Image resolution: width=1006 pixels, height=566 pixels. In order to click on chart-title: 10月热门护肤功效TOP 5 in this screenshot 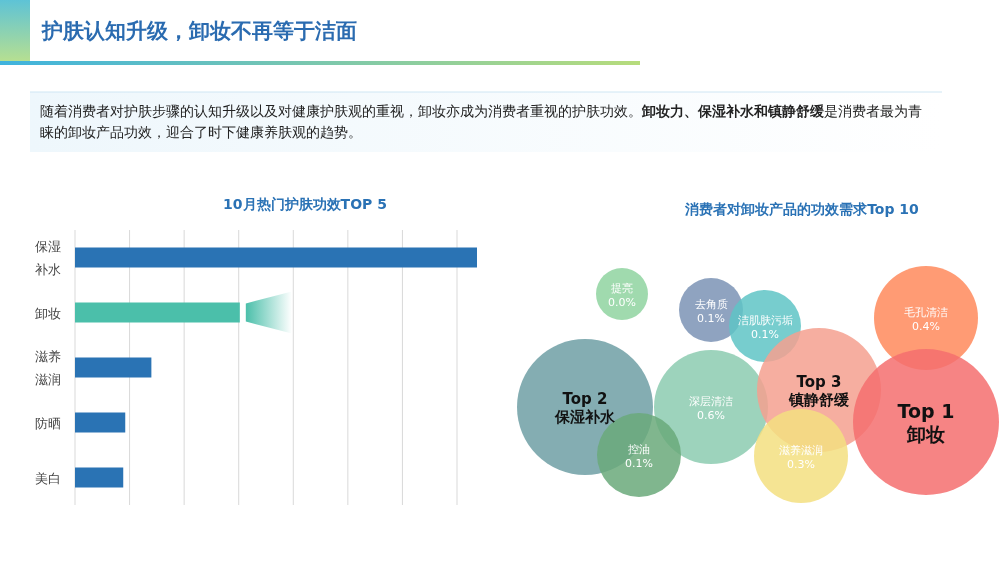, I will do `click(305, 204)`.